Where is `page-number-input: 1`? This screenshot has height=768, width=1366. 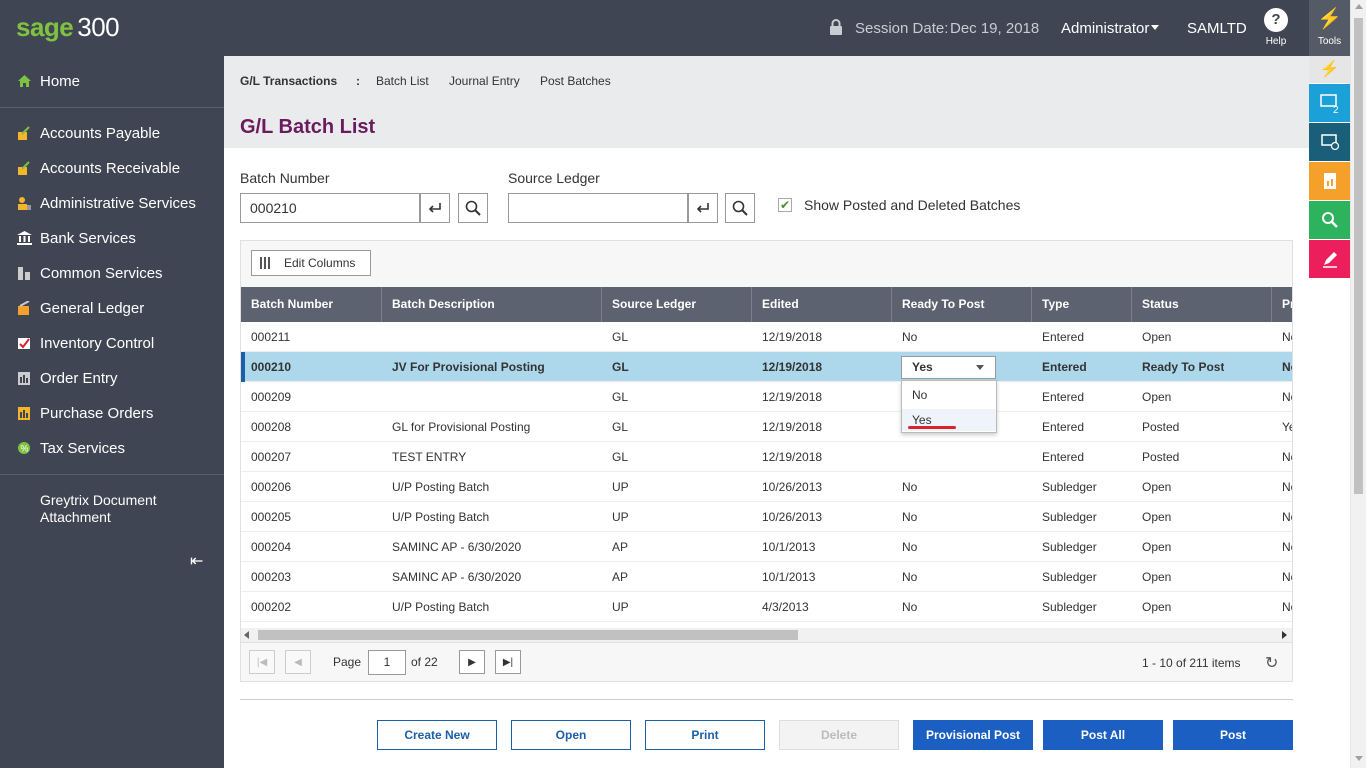
page-number-input: 1 is located at coordinates (387, 662).